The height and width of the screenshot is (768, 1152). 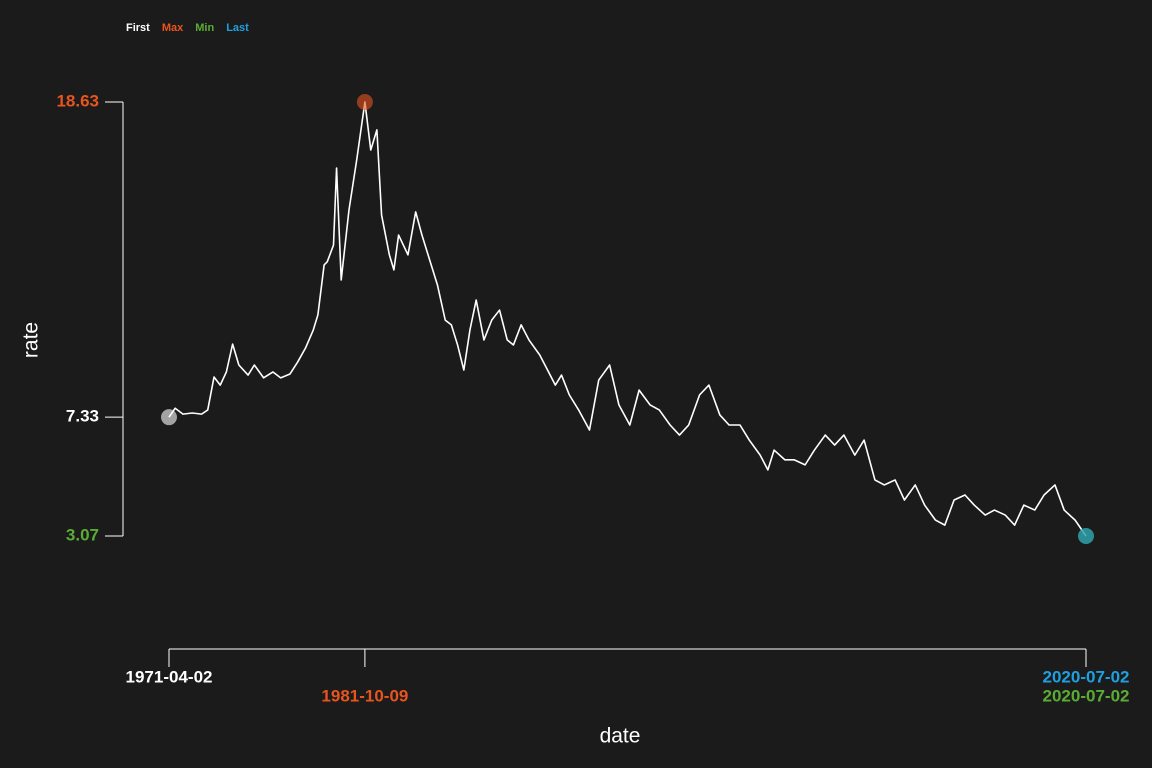 I want to click on y-tick-label: 18.63, so click(x=77, y=100).